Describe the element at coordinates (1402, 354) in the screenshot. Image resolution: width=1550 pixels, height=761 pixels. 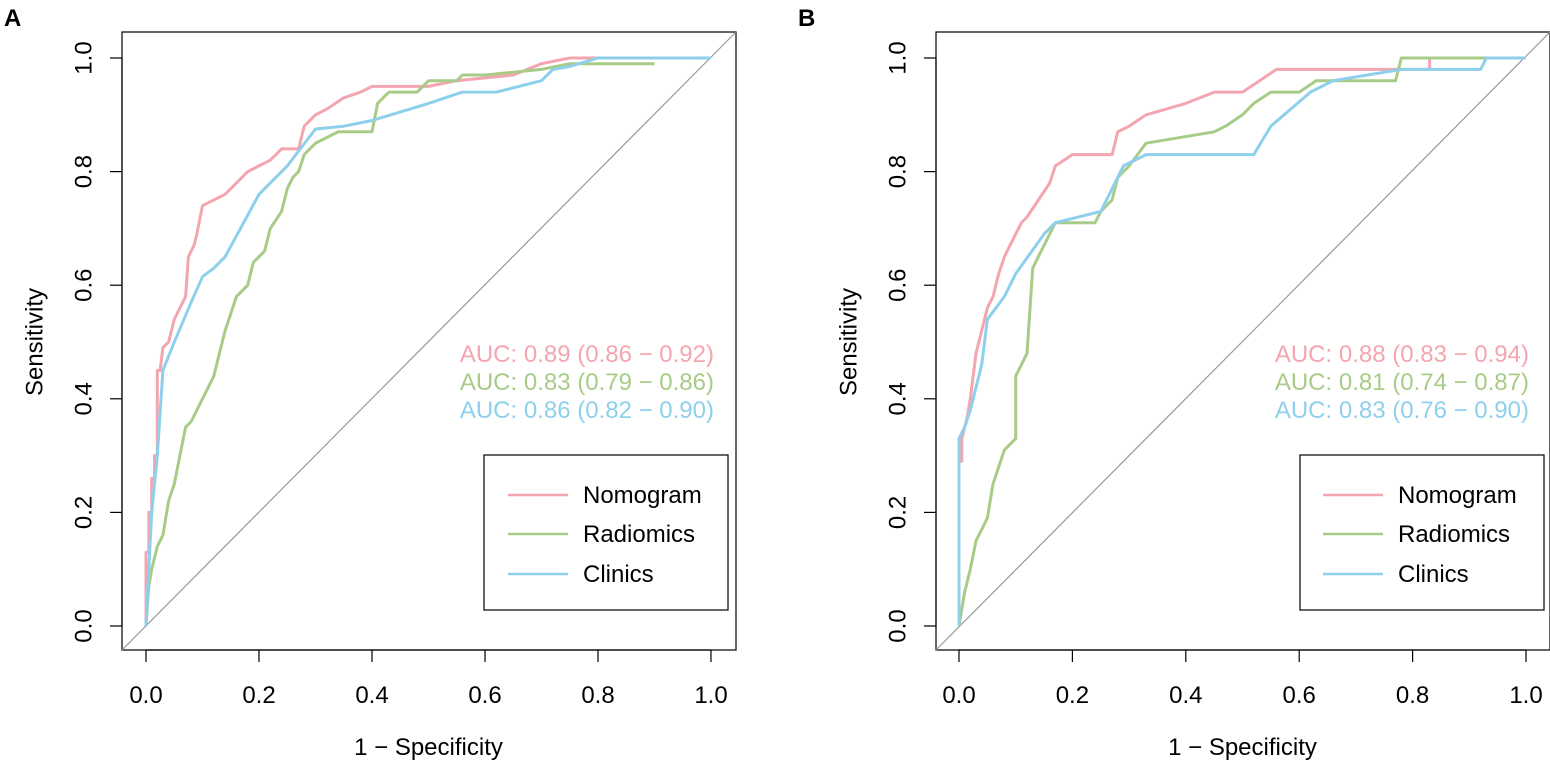
I see `auc-label-nomogram: AUC: 0.88 (0.83 − 0.94)` at that location.